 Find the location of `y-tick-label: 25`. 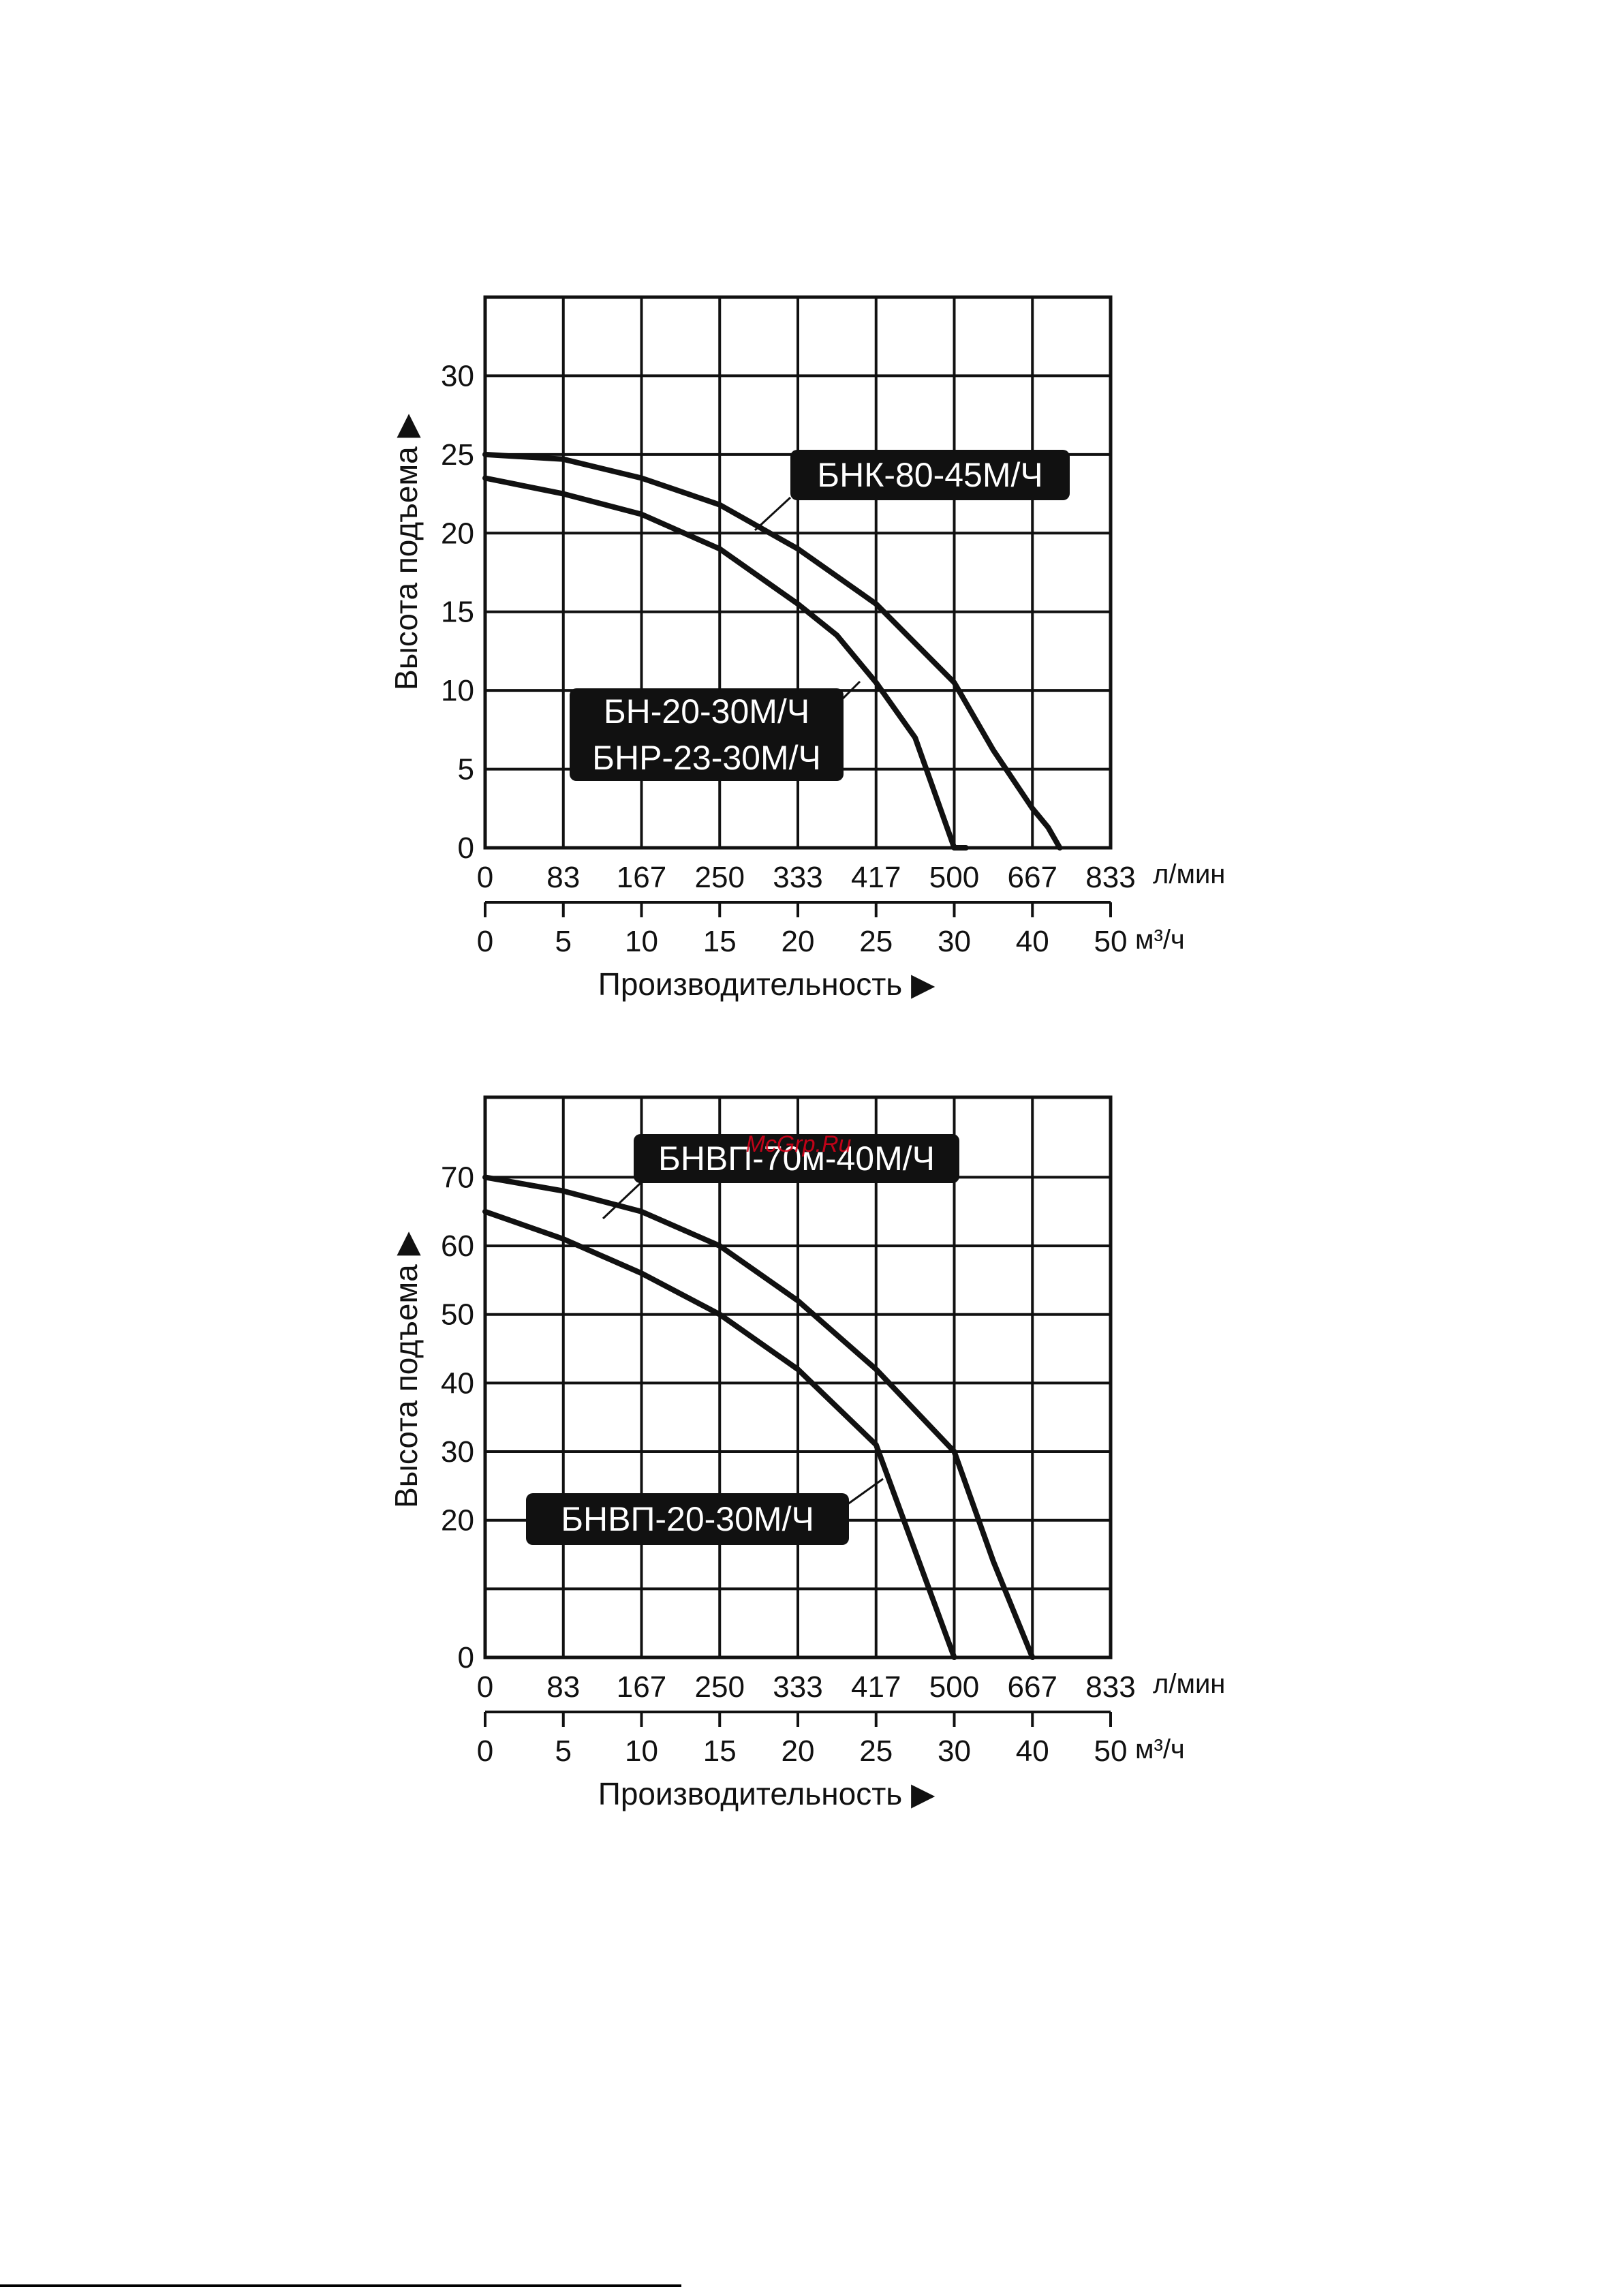

y-tick-label: 25 is located at coordinates (457, 455).